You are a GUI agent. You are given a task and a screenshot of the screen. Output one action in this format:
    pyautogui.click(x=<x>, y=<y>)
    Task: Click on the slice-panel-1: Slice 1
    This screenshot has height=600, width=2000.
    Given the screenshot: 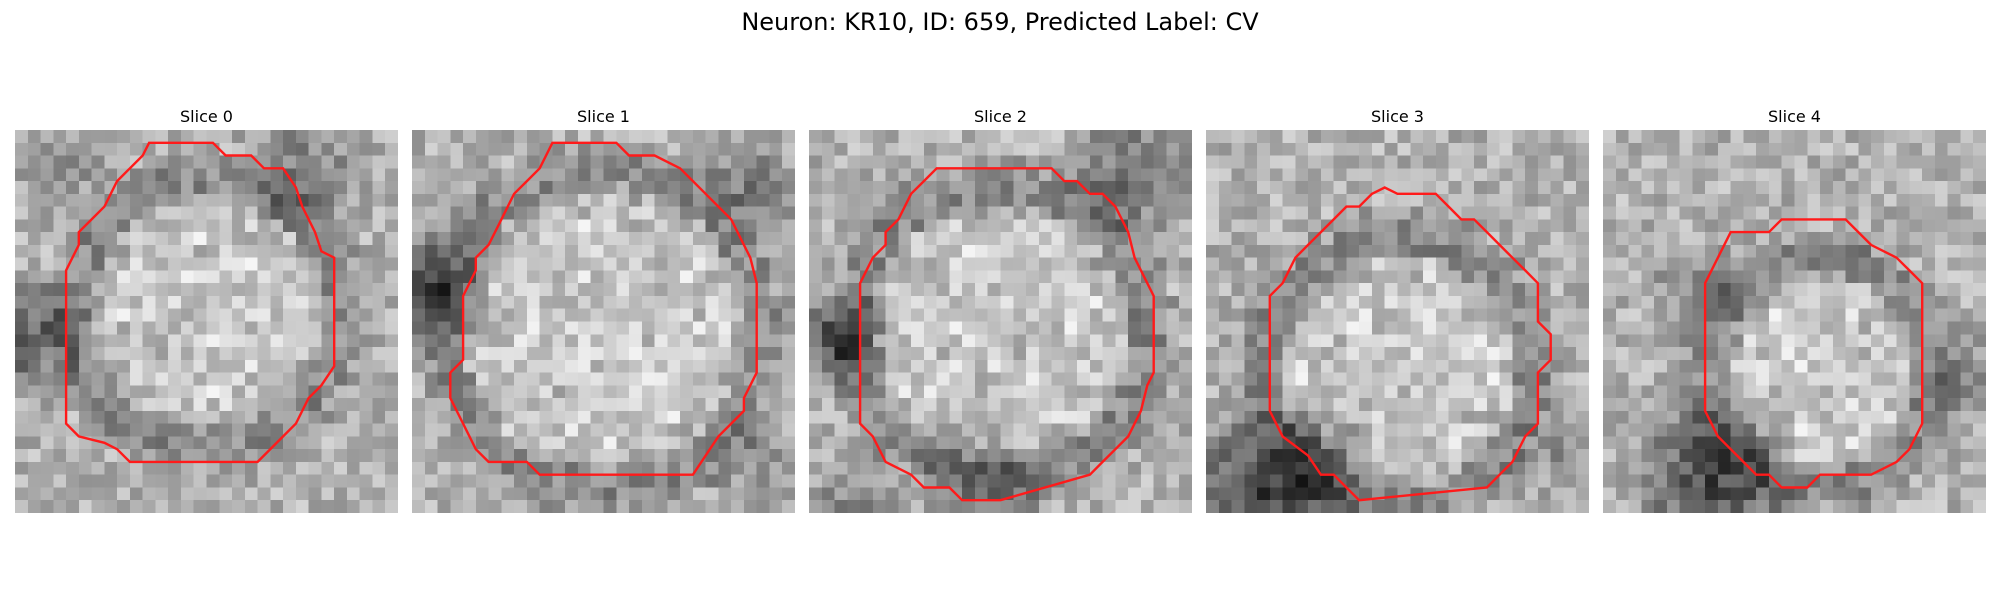 What is the action you would take?
    pyautogui.click(x=603, y=309)
    